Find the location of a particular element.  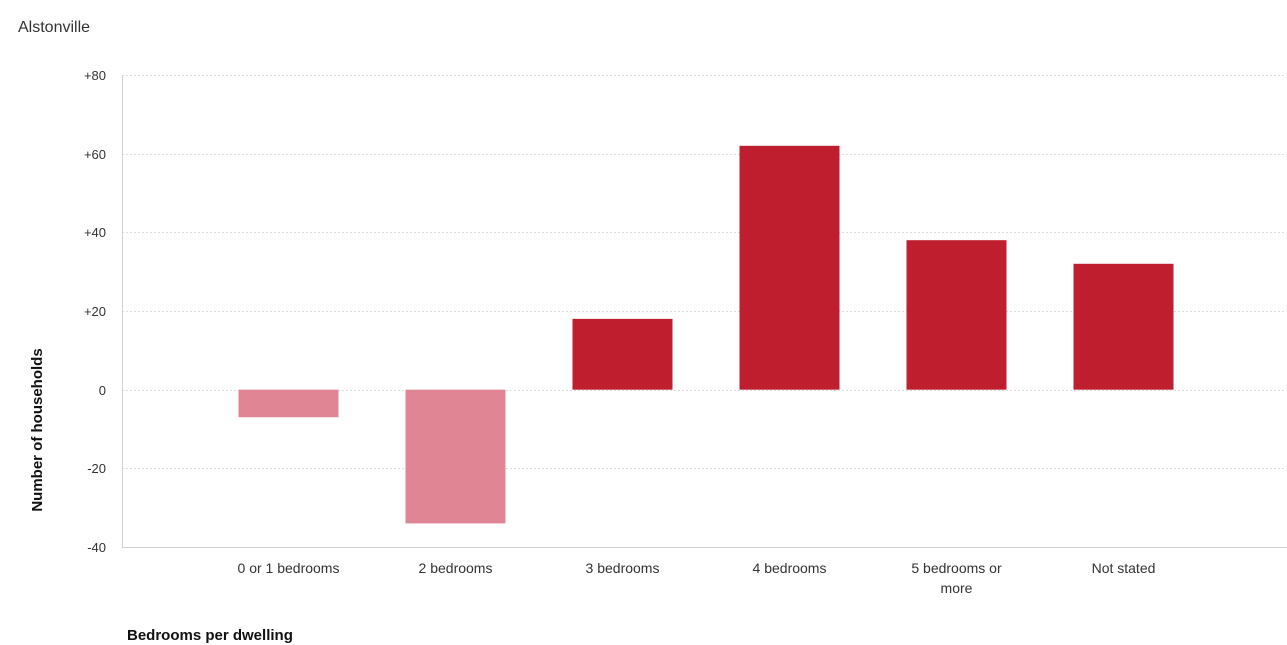

y-tick-label: +20 is located at coordinates (95, 311).